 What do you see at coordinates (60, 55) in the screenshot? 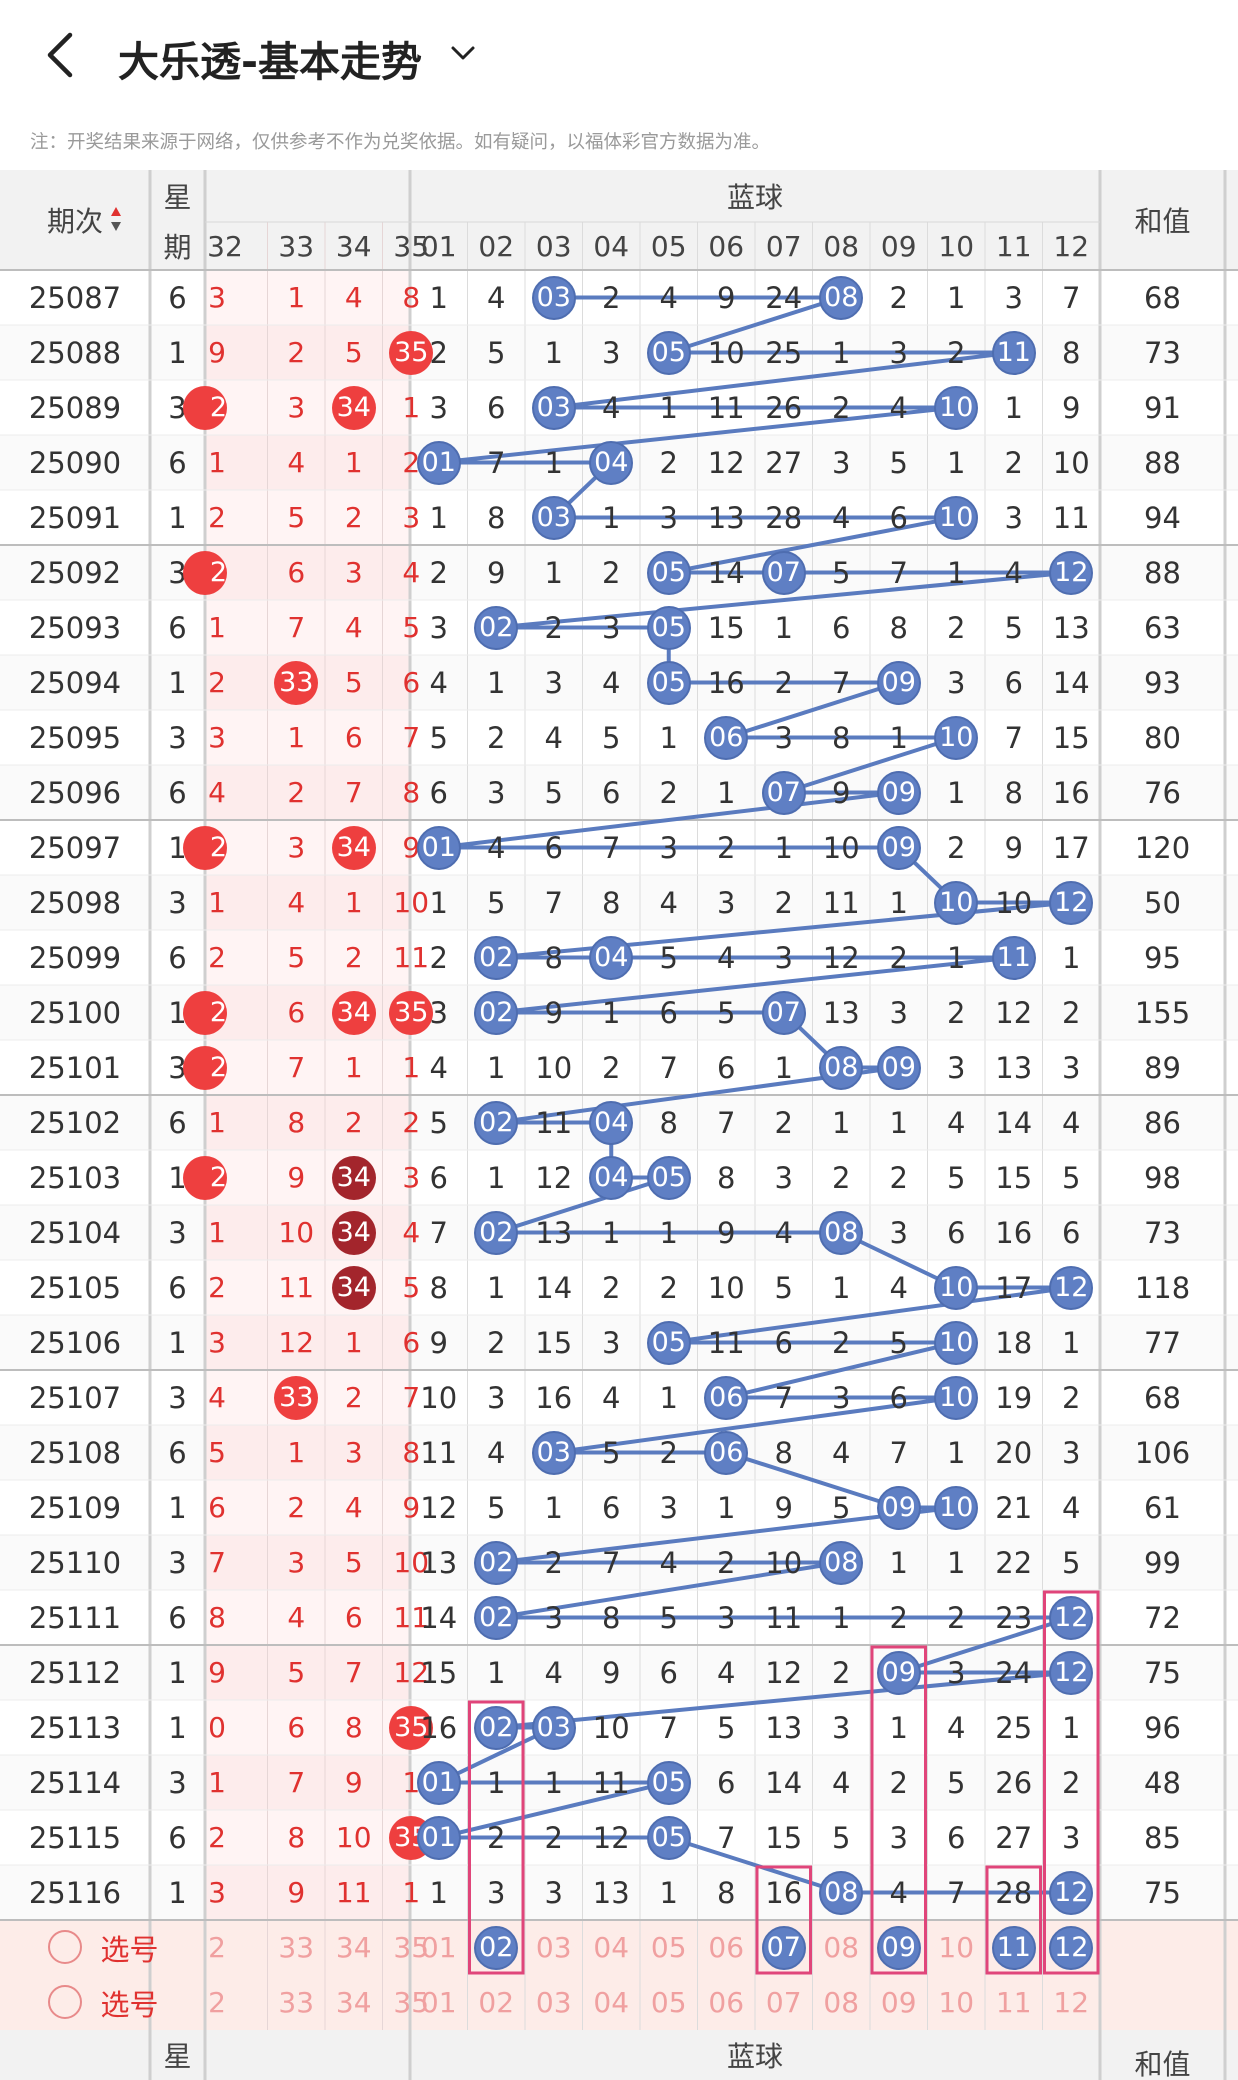
I see `back-arrow-icon` at bounding box center [60, 55].